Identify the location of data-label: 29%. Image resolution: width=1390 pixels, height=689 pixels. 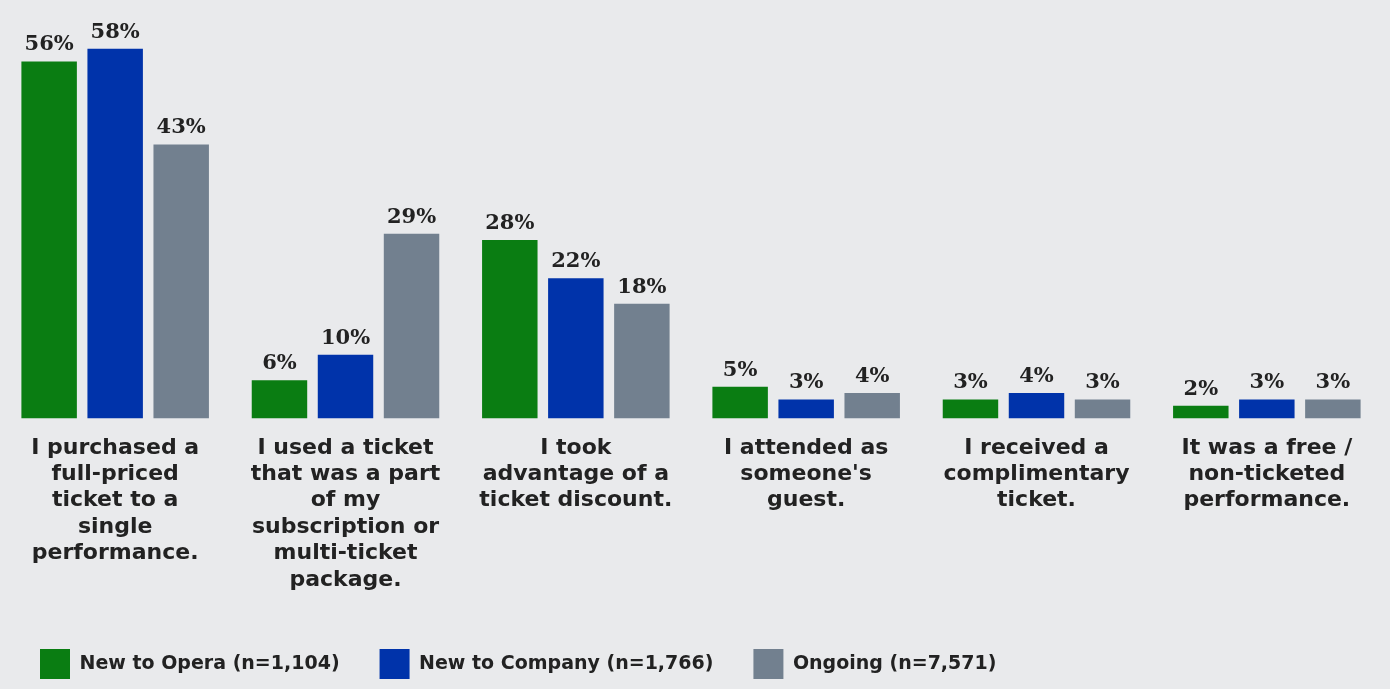
(411, 215).